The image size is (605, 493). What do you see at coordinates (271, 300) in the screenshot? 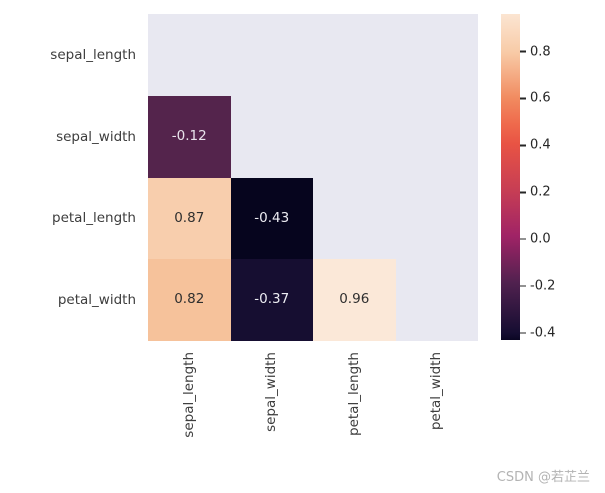
I see `heatmap-cell: -0.37` at bounding box center [271, 300].